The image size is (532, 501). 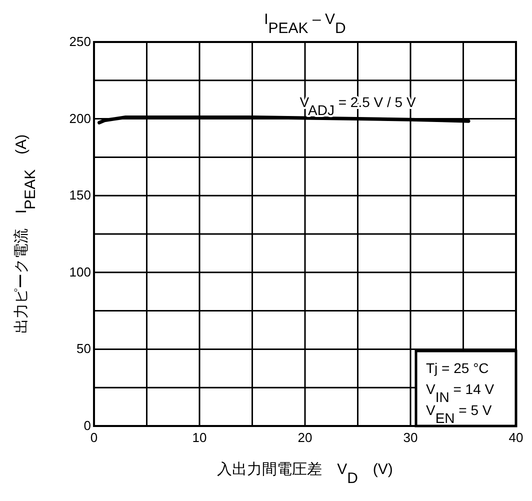 I want to click on x-tick-label: 20, so click(x=305, y=437).